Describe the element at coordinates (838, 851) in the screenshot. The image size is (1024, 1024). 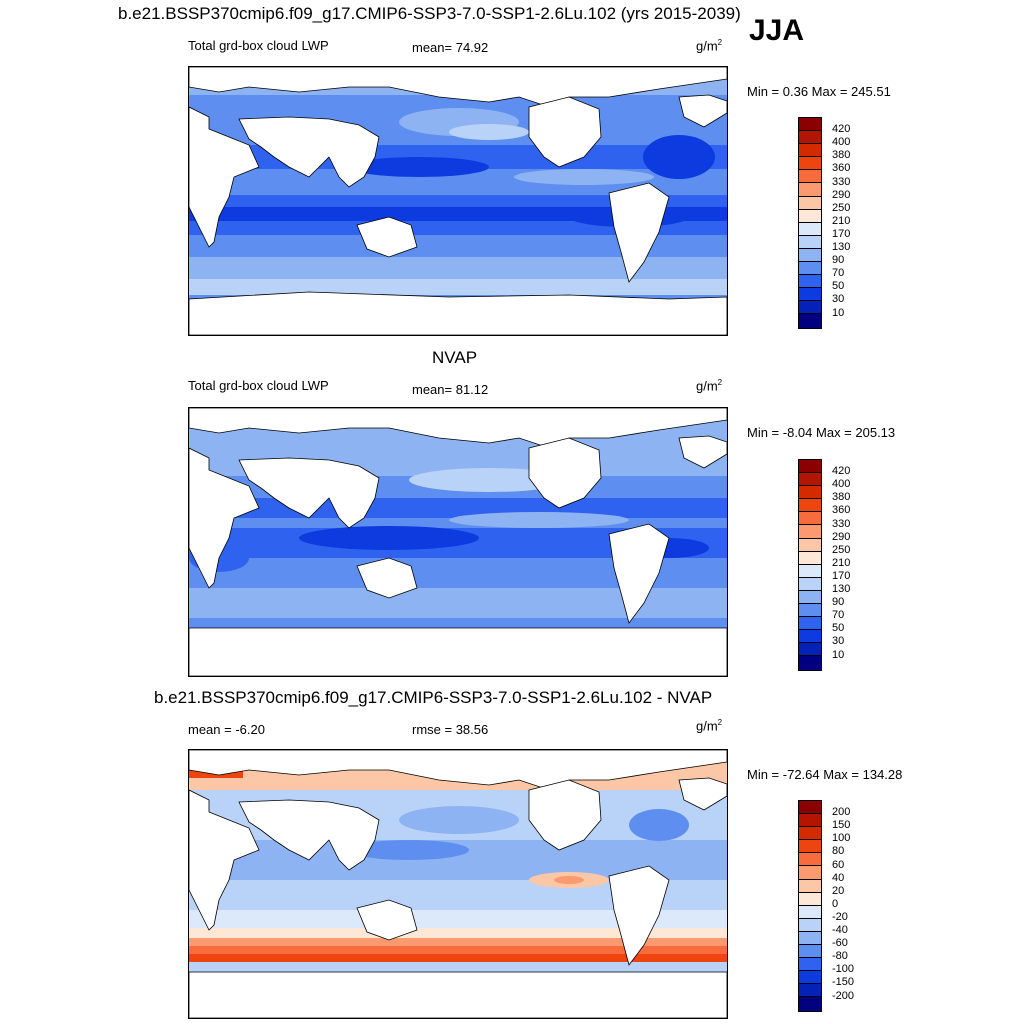
I see `colorbar-tick-label: 80` at that location.